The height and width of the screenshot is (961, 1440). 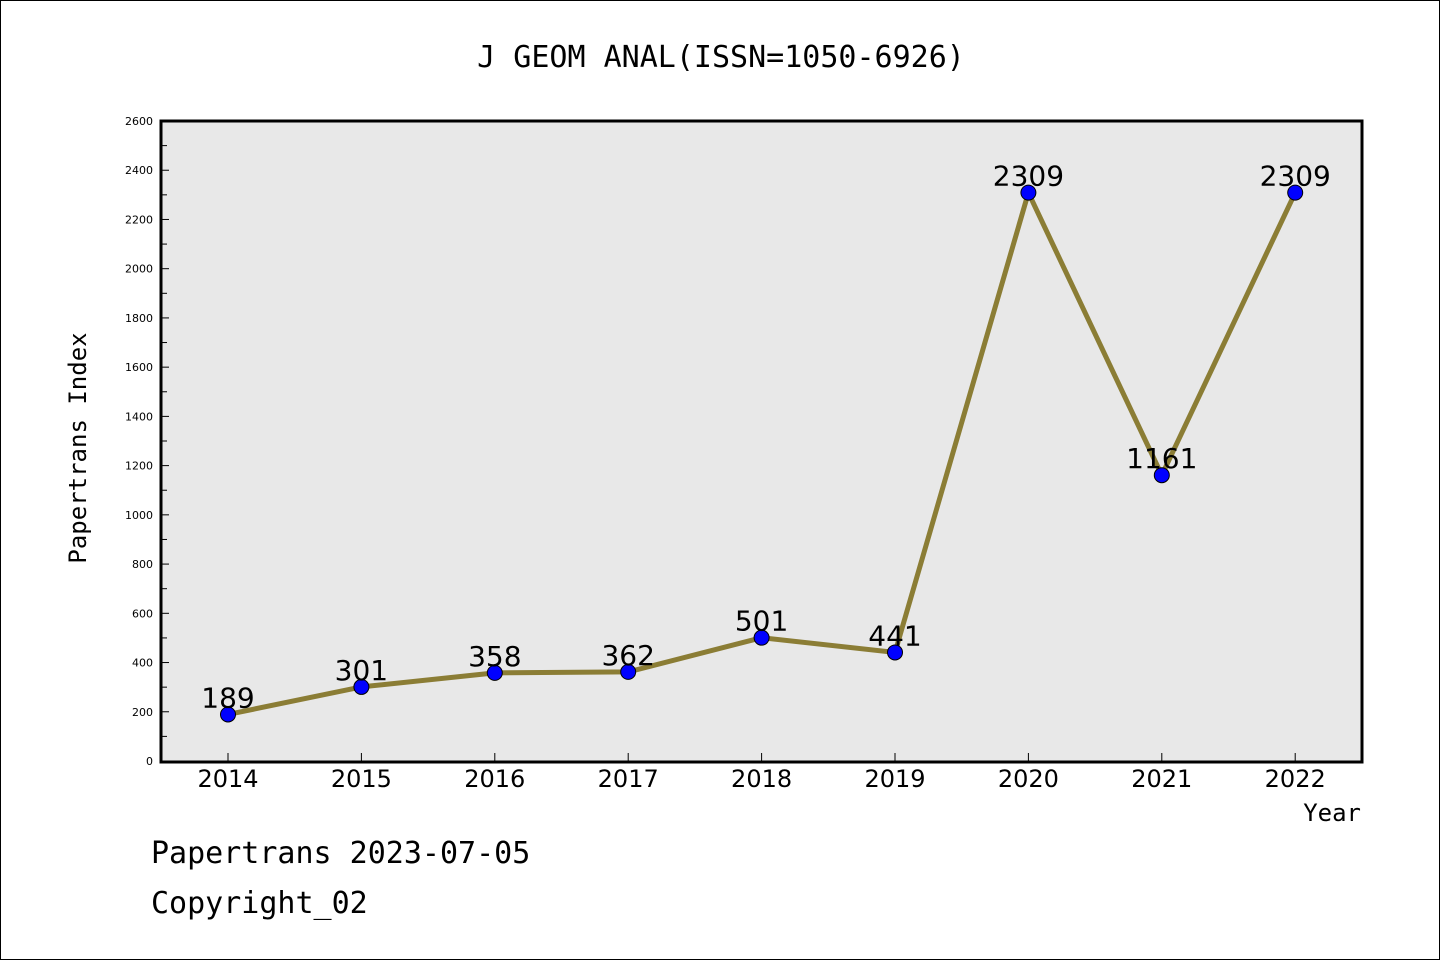 I want to click on x-tick-label: 2020, so click(x=1028, y=779).